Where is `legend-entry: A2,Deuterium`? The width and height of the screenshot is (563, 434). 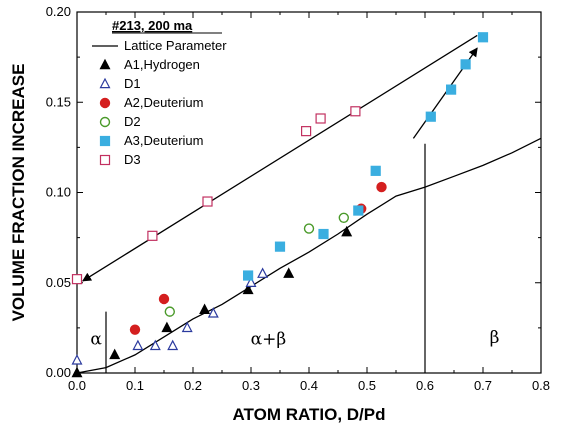
legend-entry: A2,Deuterium is located at coordinates (163, 102).